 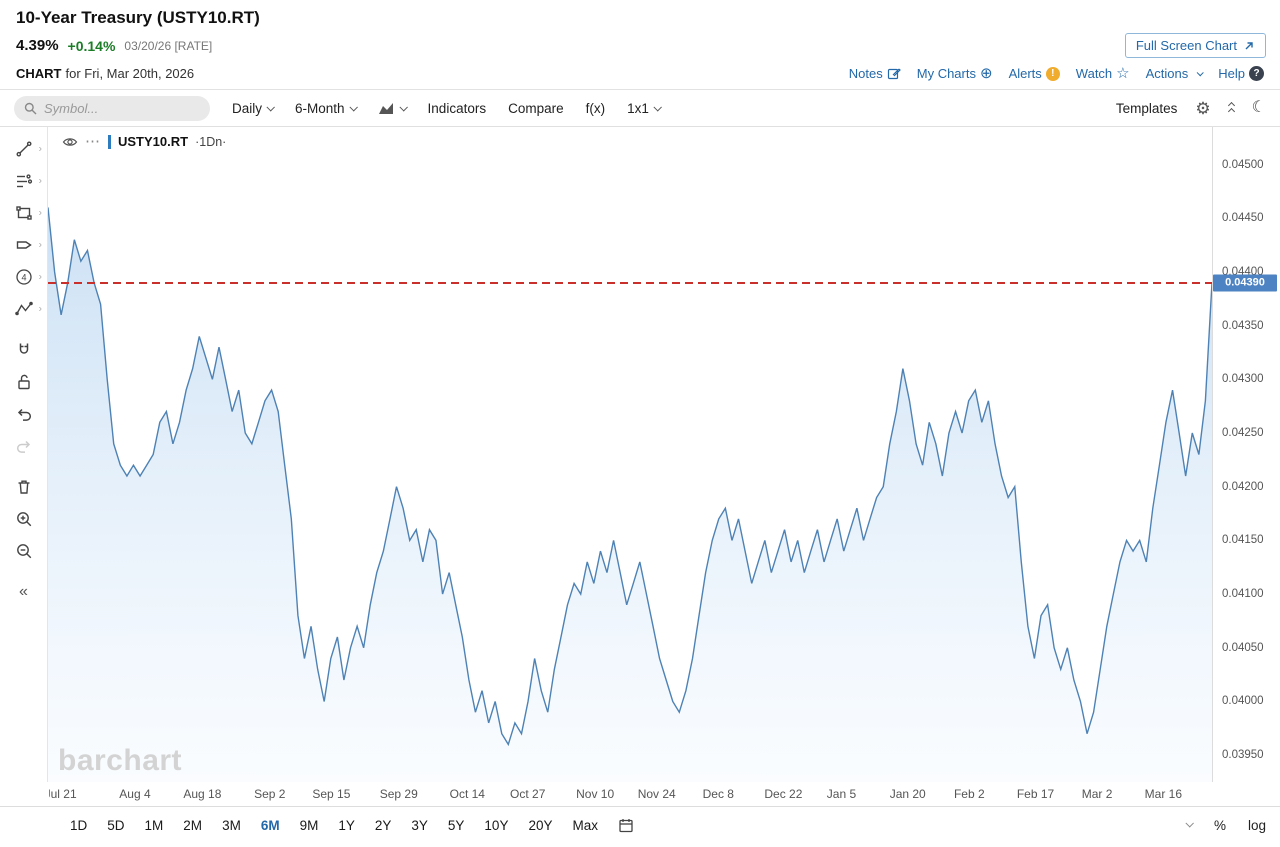 What do you see at coordinates (1243, 325) in the screenshot?
I see `y-axis-tick-label: 0.04350` at bounding box center [1243, 325].